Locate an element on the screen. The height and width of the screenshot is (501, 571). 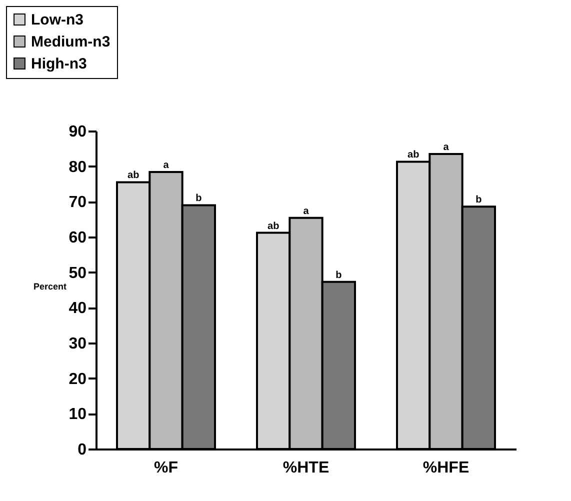
x-tick-label: %F is located at coordinates (166, 468).